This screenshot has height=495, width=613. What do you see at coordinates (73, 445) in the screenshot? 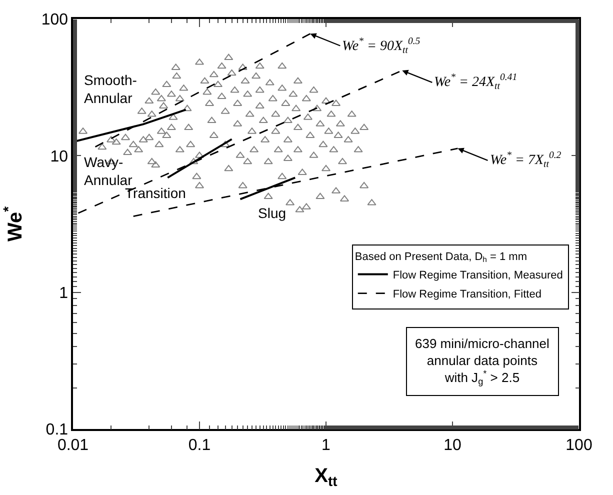
I see `x-tick-label: 0.01` at bounding box center [73, 445].